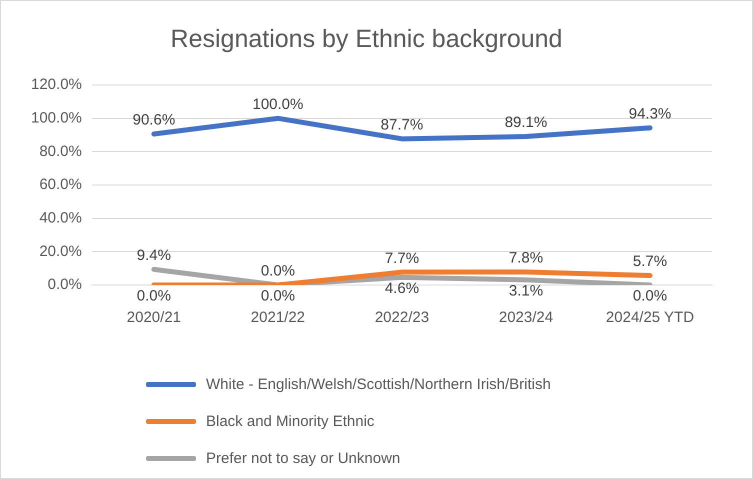 This screenshot has height=479, width=753. I want to click on x-tick-label: 2024/25 YTD, so click(650, 317).